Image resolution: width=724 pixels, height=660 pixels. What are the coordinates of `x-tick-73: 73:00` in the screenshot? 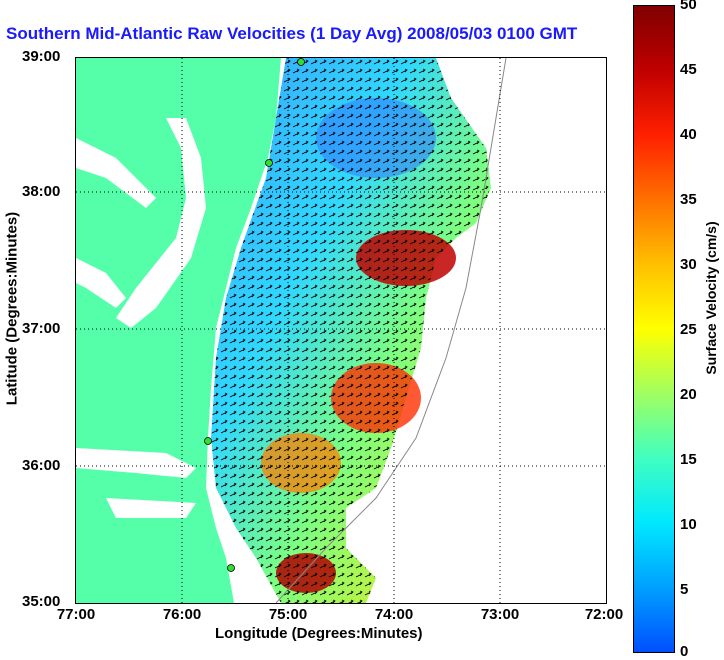 It's located at (500, 614).